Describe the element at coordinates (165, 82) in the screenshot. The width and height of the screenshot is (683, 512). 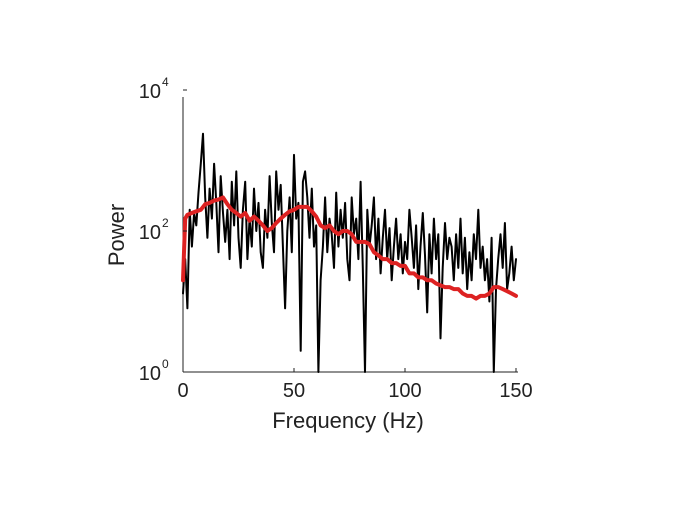
I see `y-tick-label-exponent: 4` at that location.